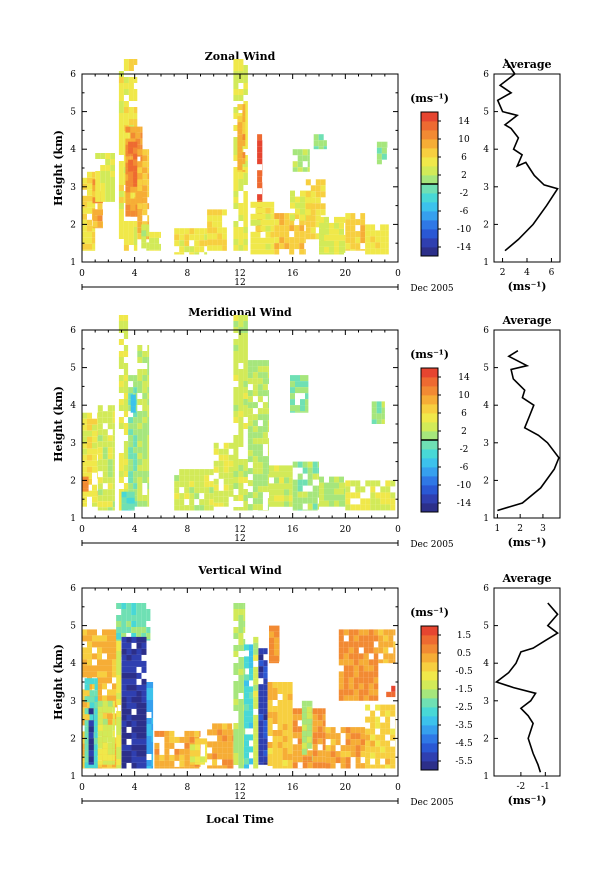 This screenshot has height=873, width=610. What do you see at coordinates (464, 672) in the screenshot?
I see `colorbar-tick-label: -0.5` at bounding box center [464, 672].